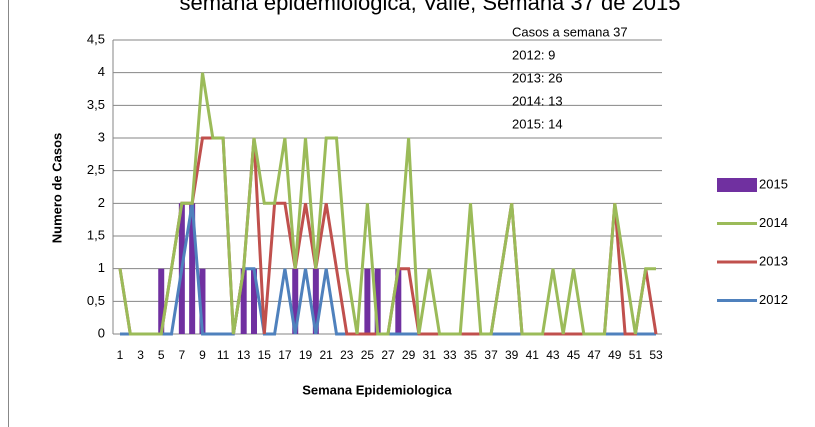  Describe the element at coordinates (537, 77) in the screenshot. I see `annotation: 2013: 26` at that location.